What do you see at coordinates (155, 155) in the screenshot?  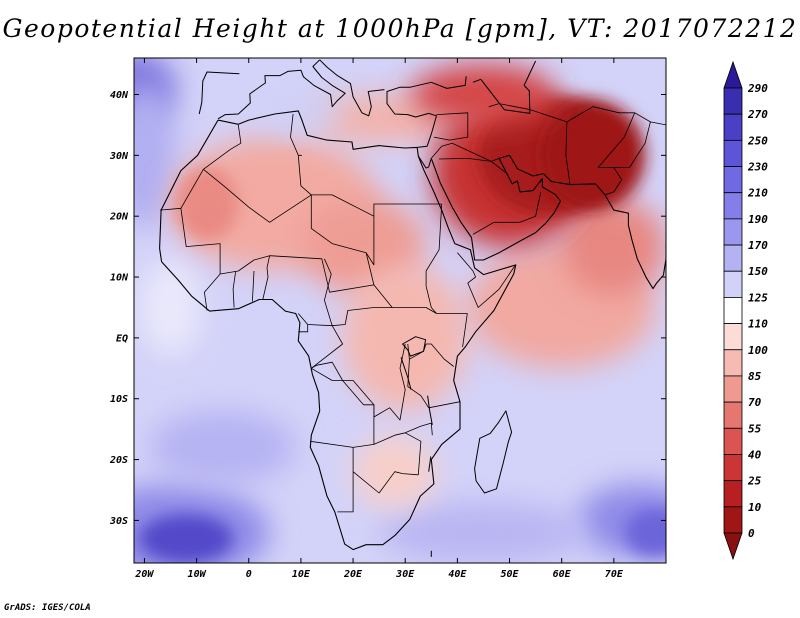 I see `atlantic-ridge` at bounding box center [155, 155].